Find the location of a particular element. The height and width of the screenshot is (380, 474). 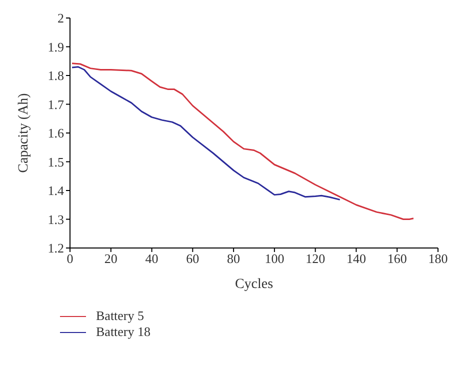

x-tick-label: 100 is located at coordinates (274, 258).